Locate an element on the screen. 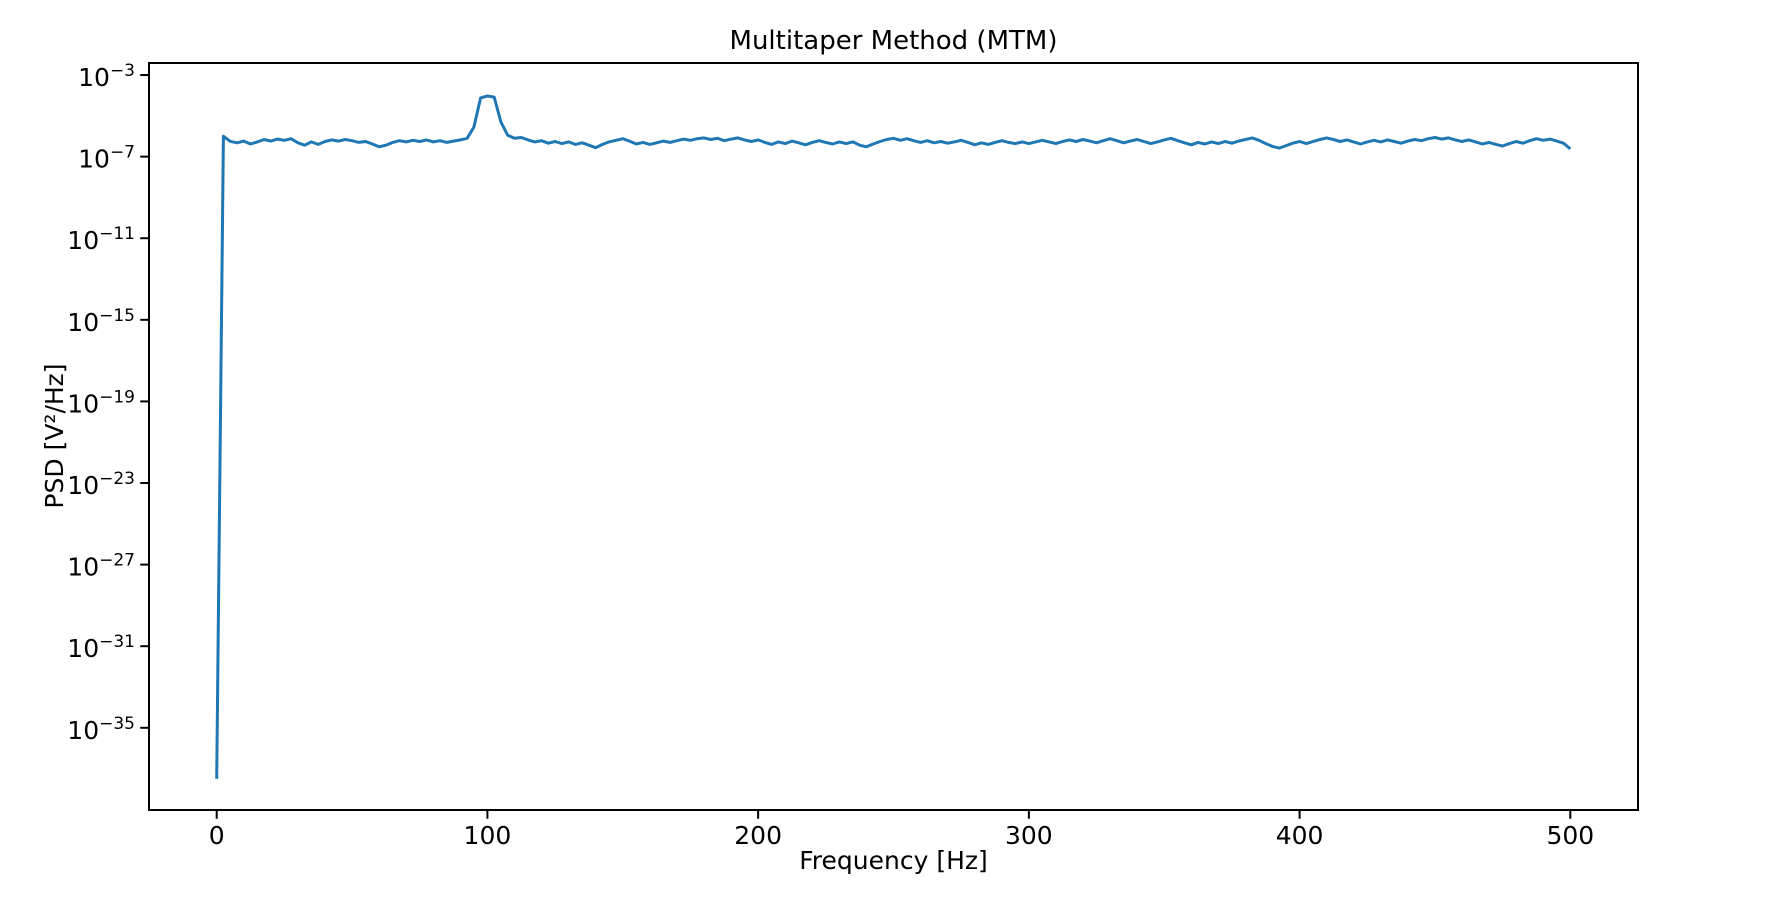 This screenshot has width=1768, height=898. y-tick-label: 10⁻³ is located at coordinates (106, 76).